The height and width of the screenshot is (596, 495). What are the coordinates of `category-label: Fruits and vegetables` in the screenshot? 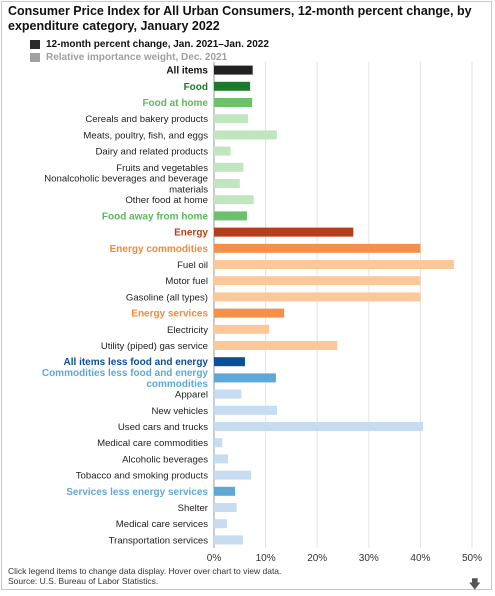 It's located at (162, 168).